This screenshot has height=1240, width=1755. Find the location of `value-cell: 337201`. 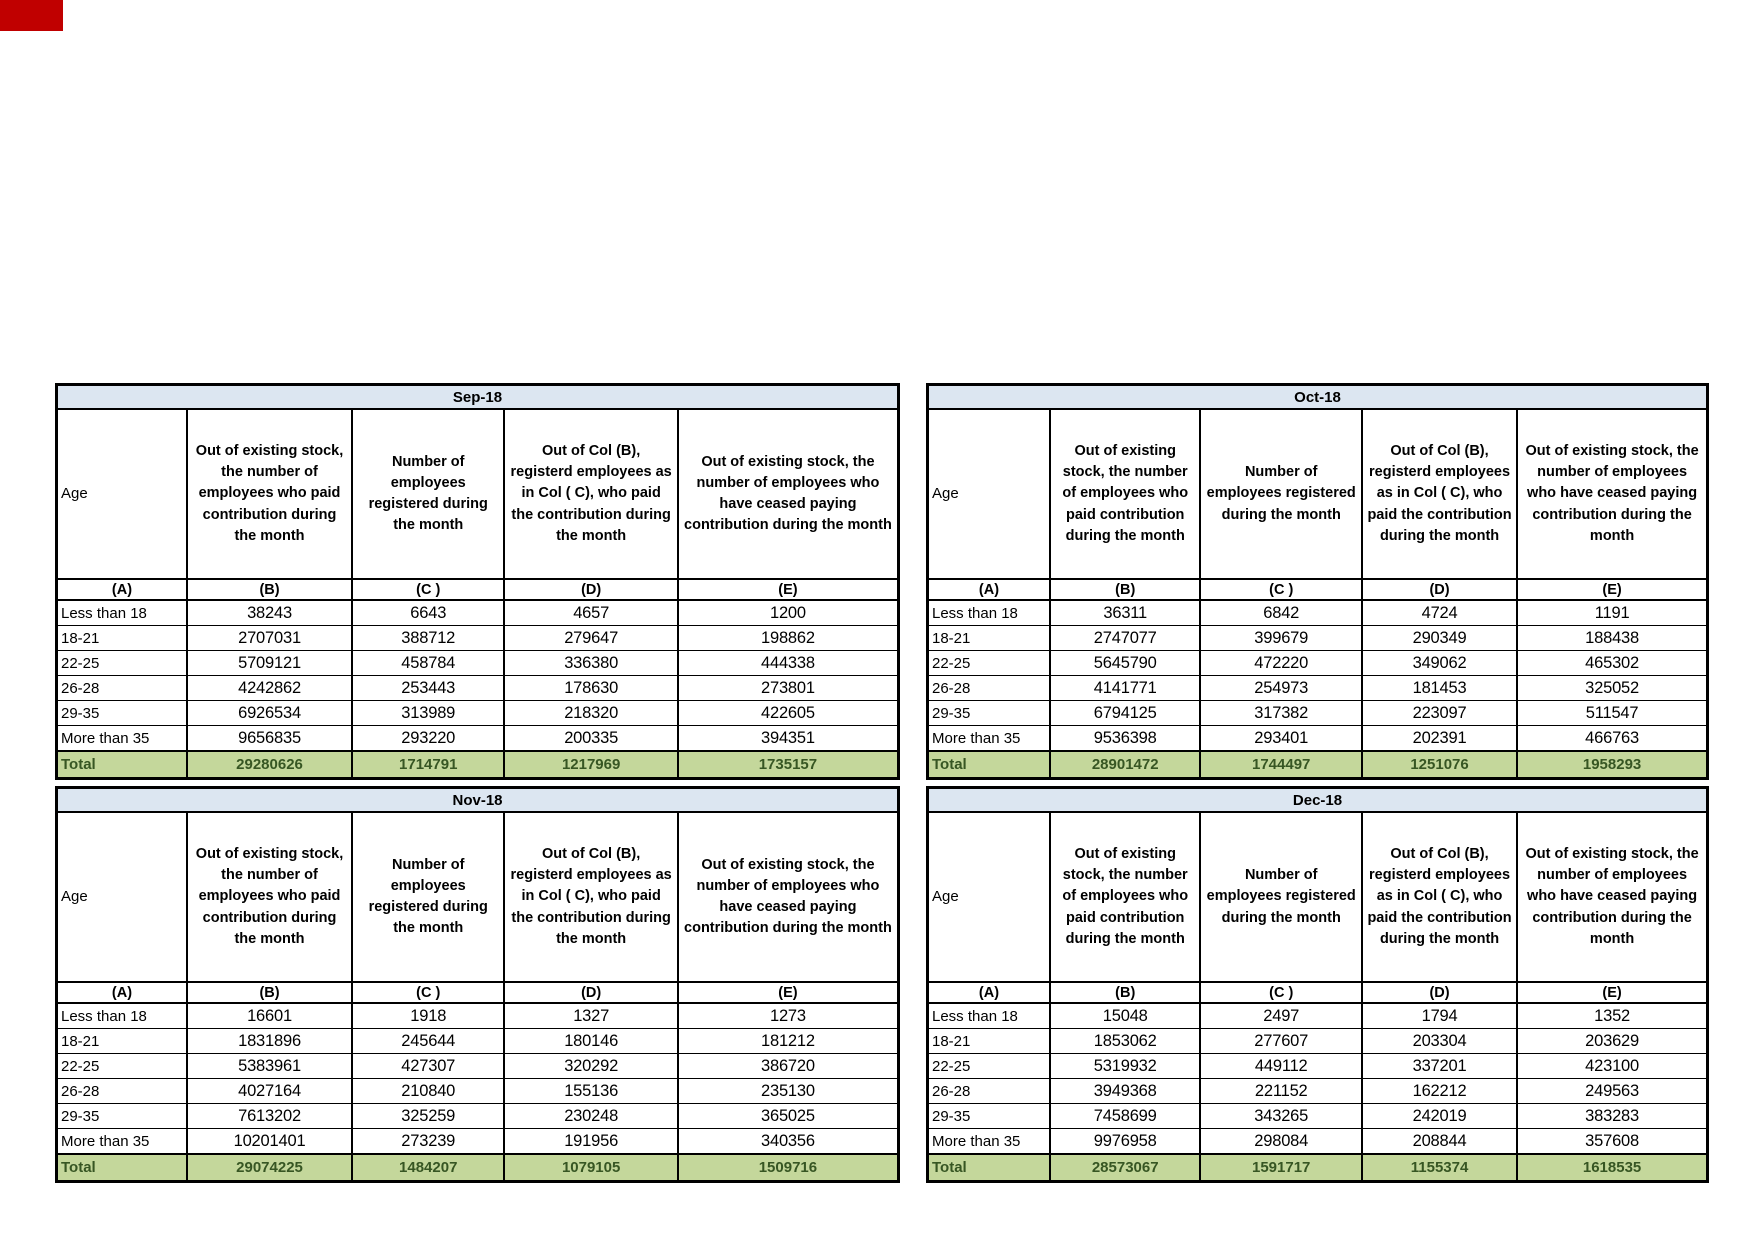

value-cell: 337201 is located at coordinates (1439, 1066).